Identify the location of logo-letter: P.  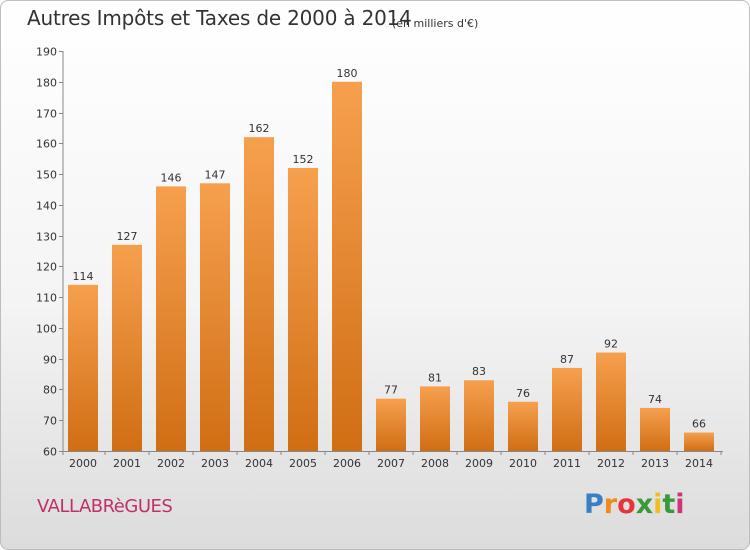
(594, 504).